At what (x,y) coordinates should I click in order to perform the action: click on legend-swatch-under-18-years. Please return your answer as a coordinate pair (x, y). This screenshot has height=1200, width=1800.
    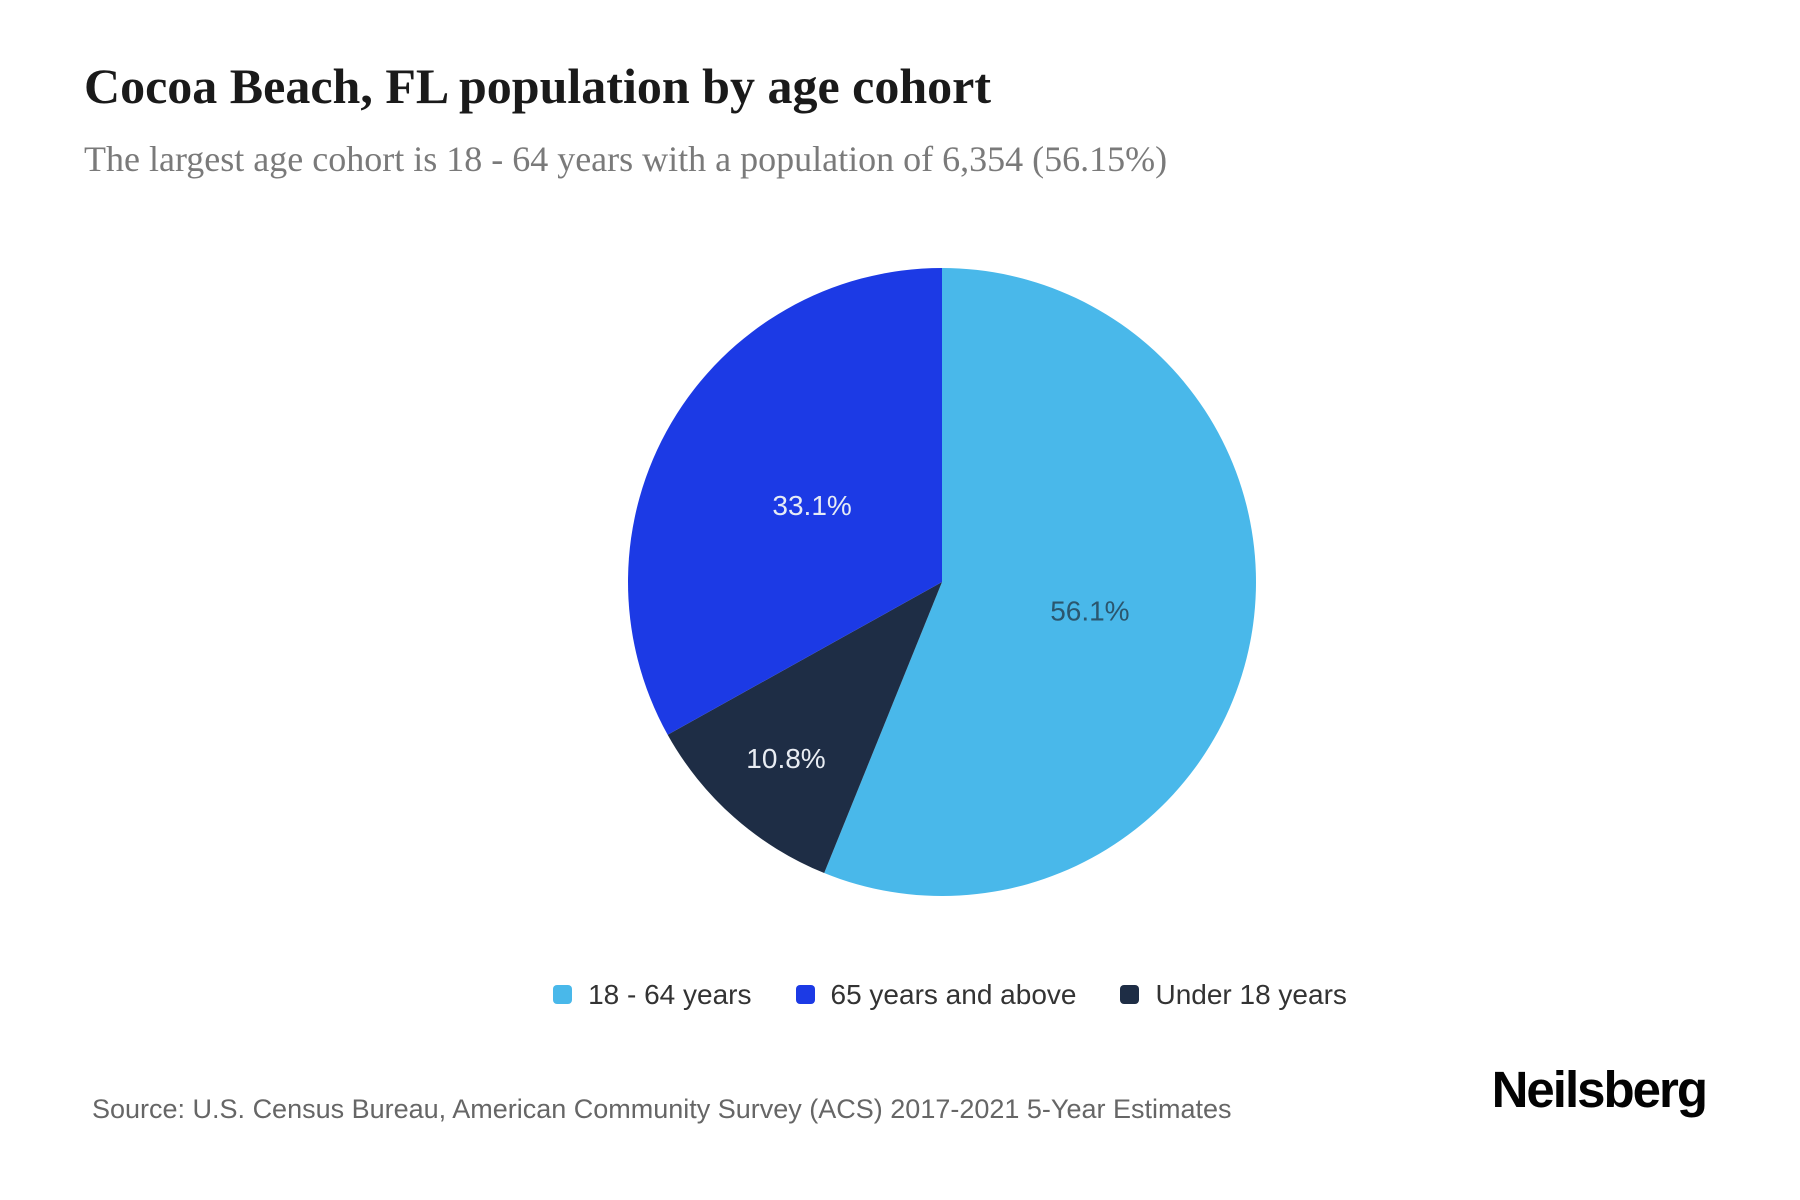
    Looking at the image, I should click on (1130, 995).